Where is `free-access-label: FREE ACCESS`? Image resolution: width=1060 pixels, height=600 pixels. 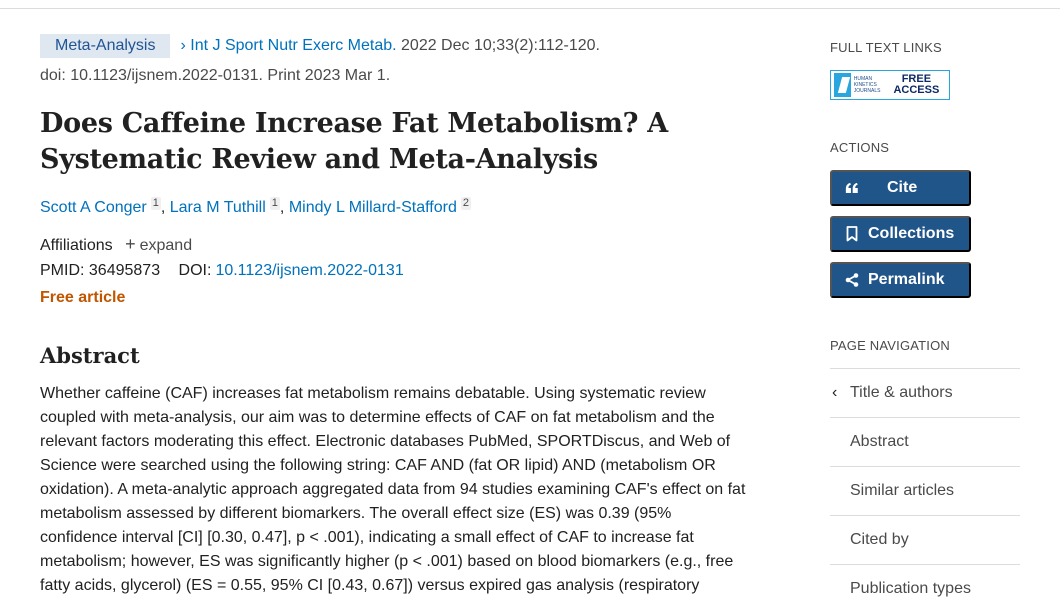 free-access-label: FREE ACCESS is located at coordinates (916, 84).